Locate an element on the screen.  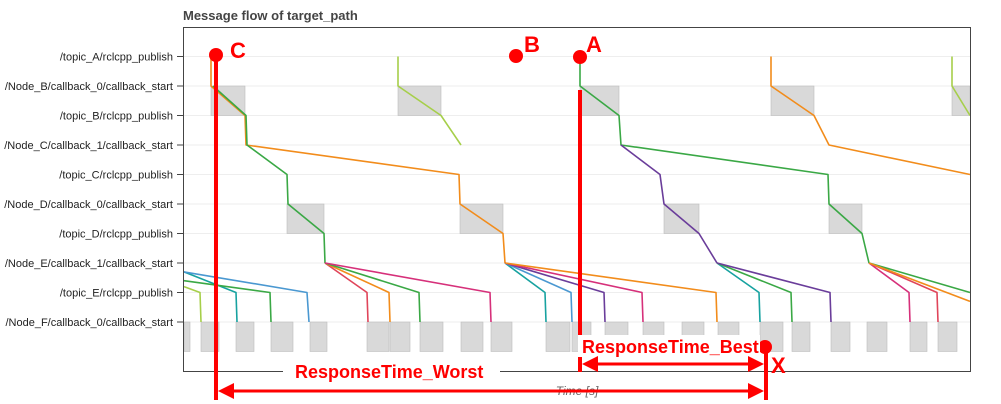
response-time-worst-label: ResponseTime_Worst is located at coordinates (389, 372).